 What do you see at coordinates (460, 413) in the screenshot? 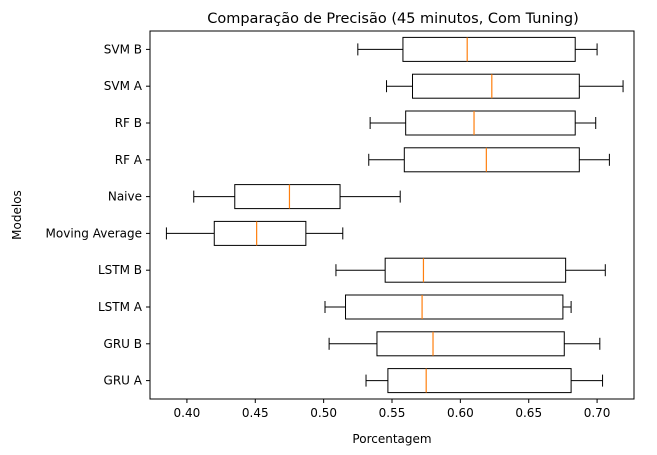
I see `x-tick-label: 0.60` at bounding box center [460, 413].